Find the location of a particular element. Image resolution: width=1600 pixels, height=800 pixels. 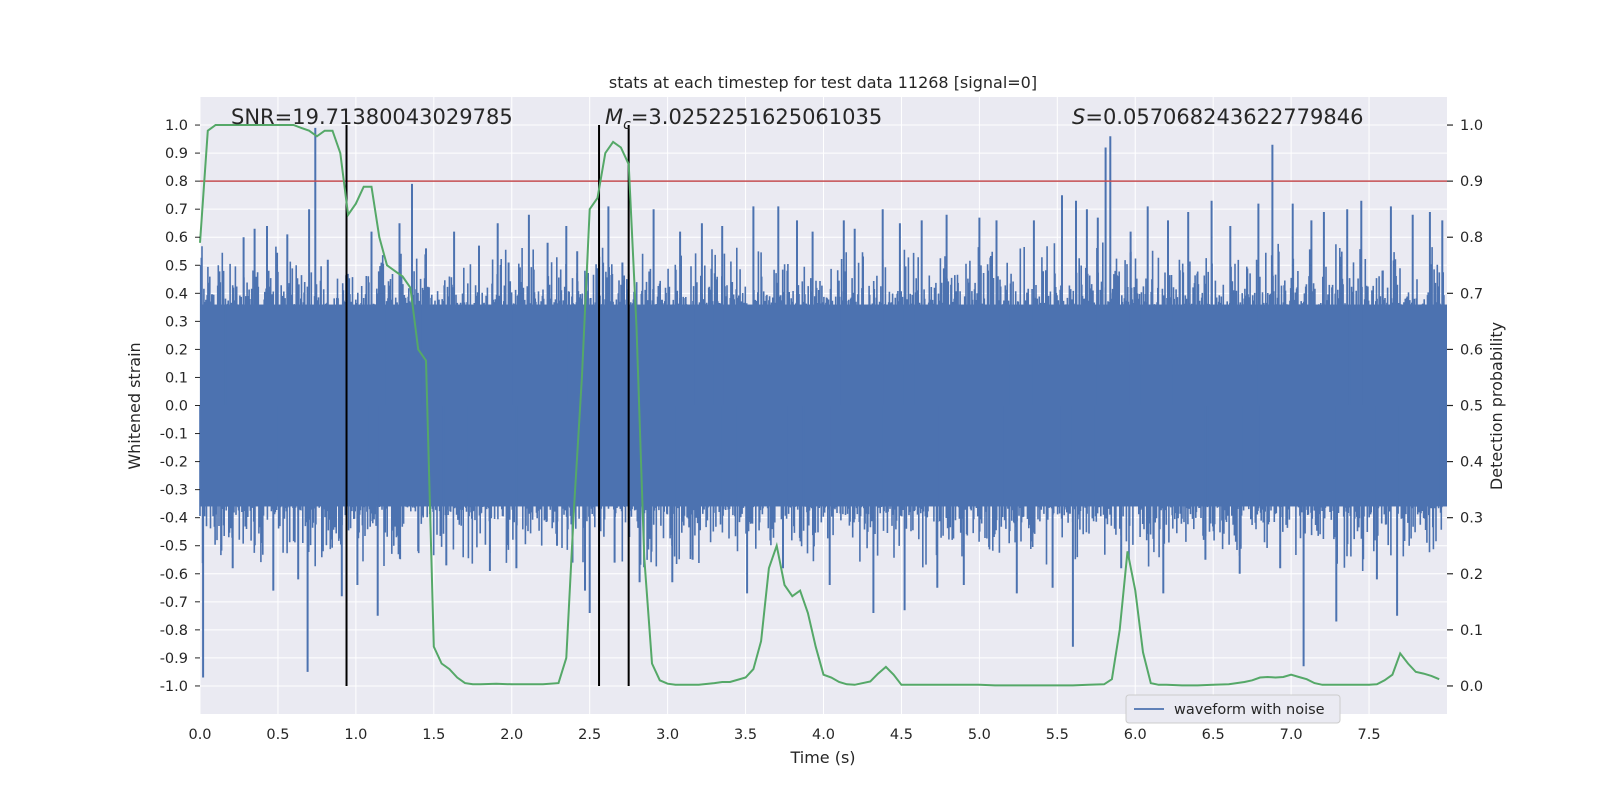

y-tick-label: 1.0 is located at coordinates (176, 126).